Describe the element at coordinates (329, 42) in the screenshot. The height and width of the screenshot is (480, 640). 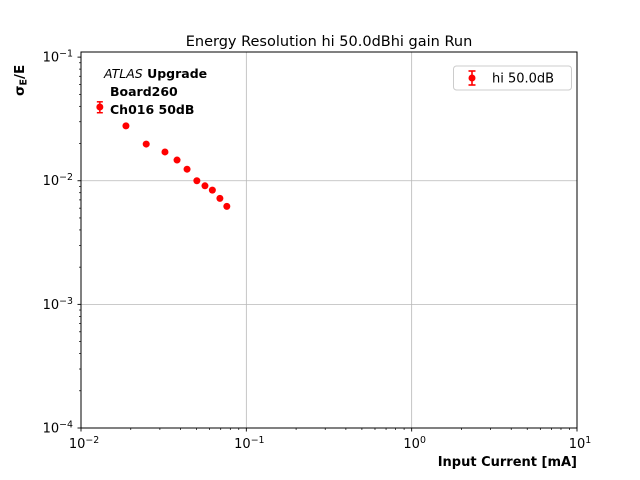
I see `chart-title: Energy Resolution hi 50.0dBhi gain Run` at that location.